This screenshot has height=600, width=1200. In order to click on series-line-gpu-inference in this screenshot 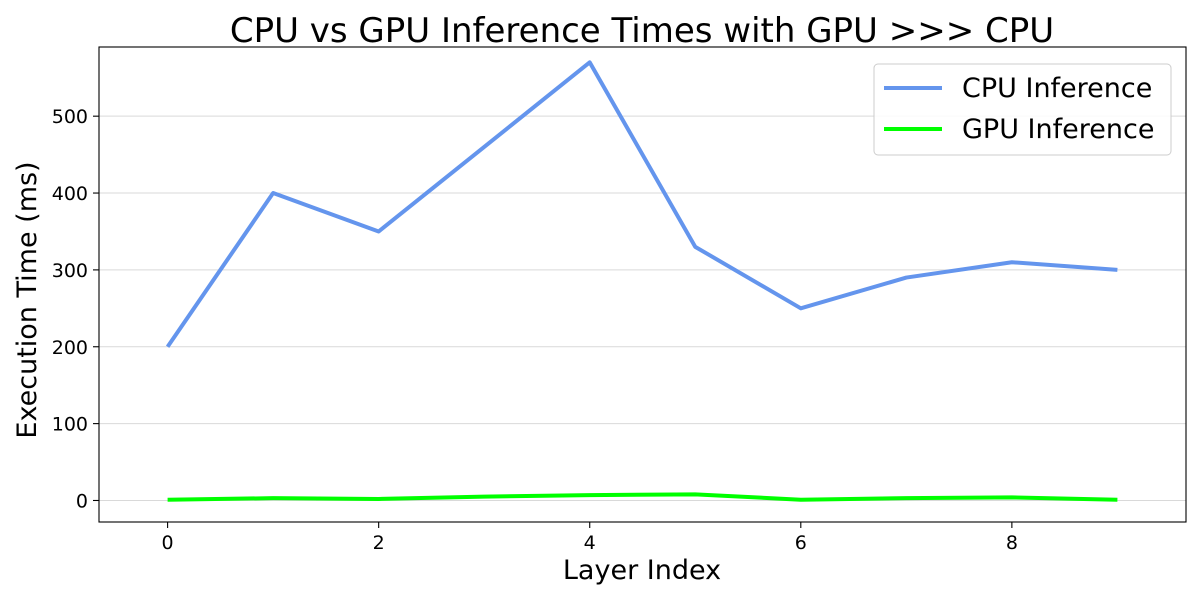, I will do `click(642, 497)`.